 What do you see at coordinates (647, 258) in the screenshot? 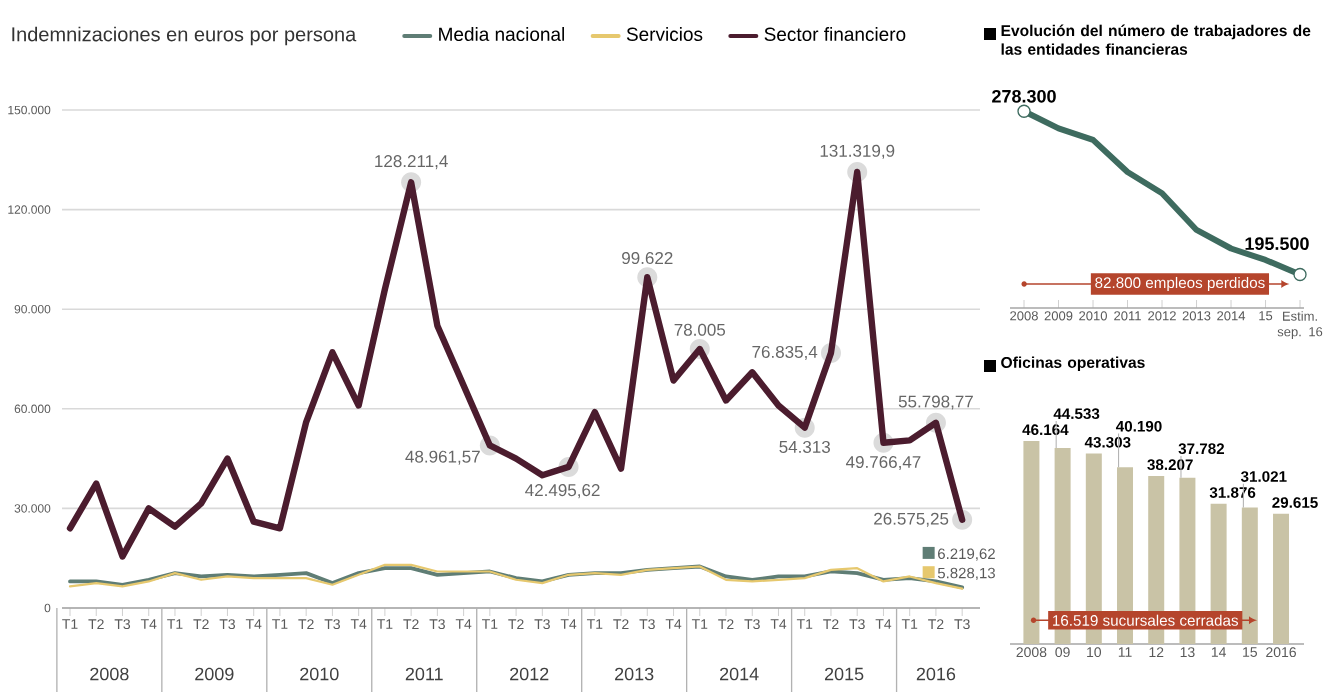
I see `data-label: 99.622` at bounding box center [647, 258].